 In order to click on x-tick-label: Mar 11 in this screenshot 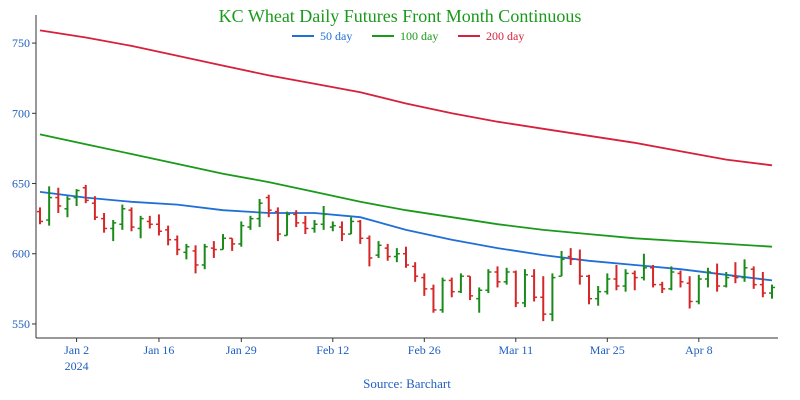, I will do `click(516, 350)`.